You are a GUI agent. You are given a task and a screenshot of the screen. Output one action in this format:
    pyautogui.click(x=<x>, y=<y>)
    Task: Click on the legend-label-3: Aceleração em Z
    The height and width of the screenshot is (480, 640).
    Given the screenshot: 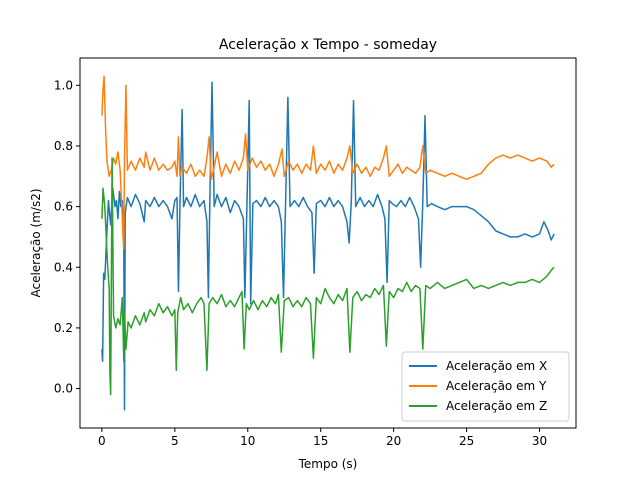 What is the action you would take?
    pyautogui.click(x=496, y=406)
    